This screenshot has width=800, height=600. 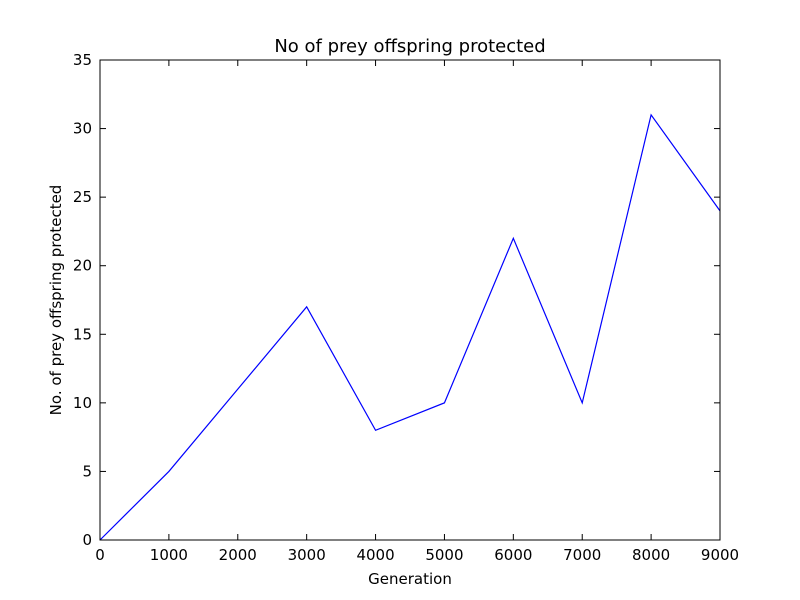 I want to click on x-tick-label: 4000, so click(x=375, y=555).